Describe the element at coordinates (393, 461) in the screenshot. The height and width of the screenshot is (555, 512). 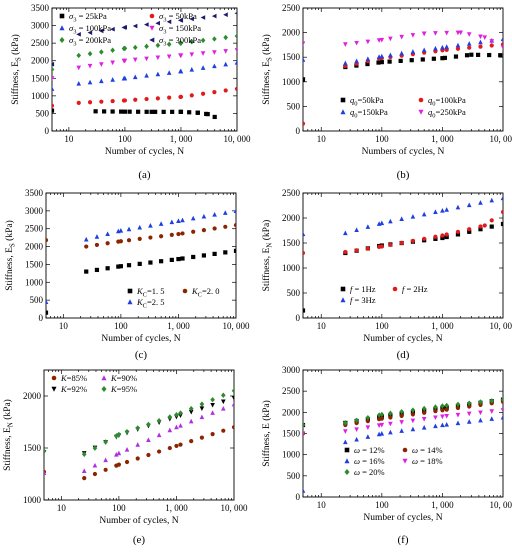
I see `legend: ω = 12%ω = 14%ω = 16%ω = 18%ω = 20%` at that location.